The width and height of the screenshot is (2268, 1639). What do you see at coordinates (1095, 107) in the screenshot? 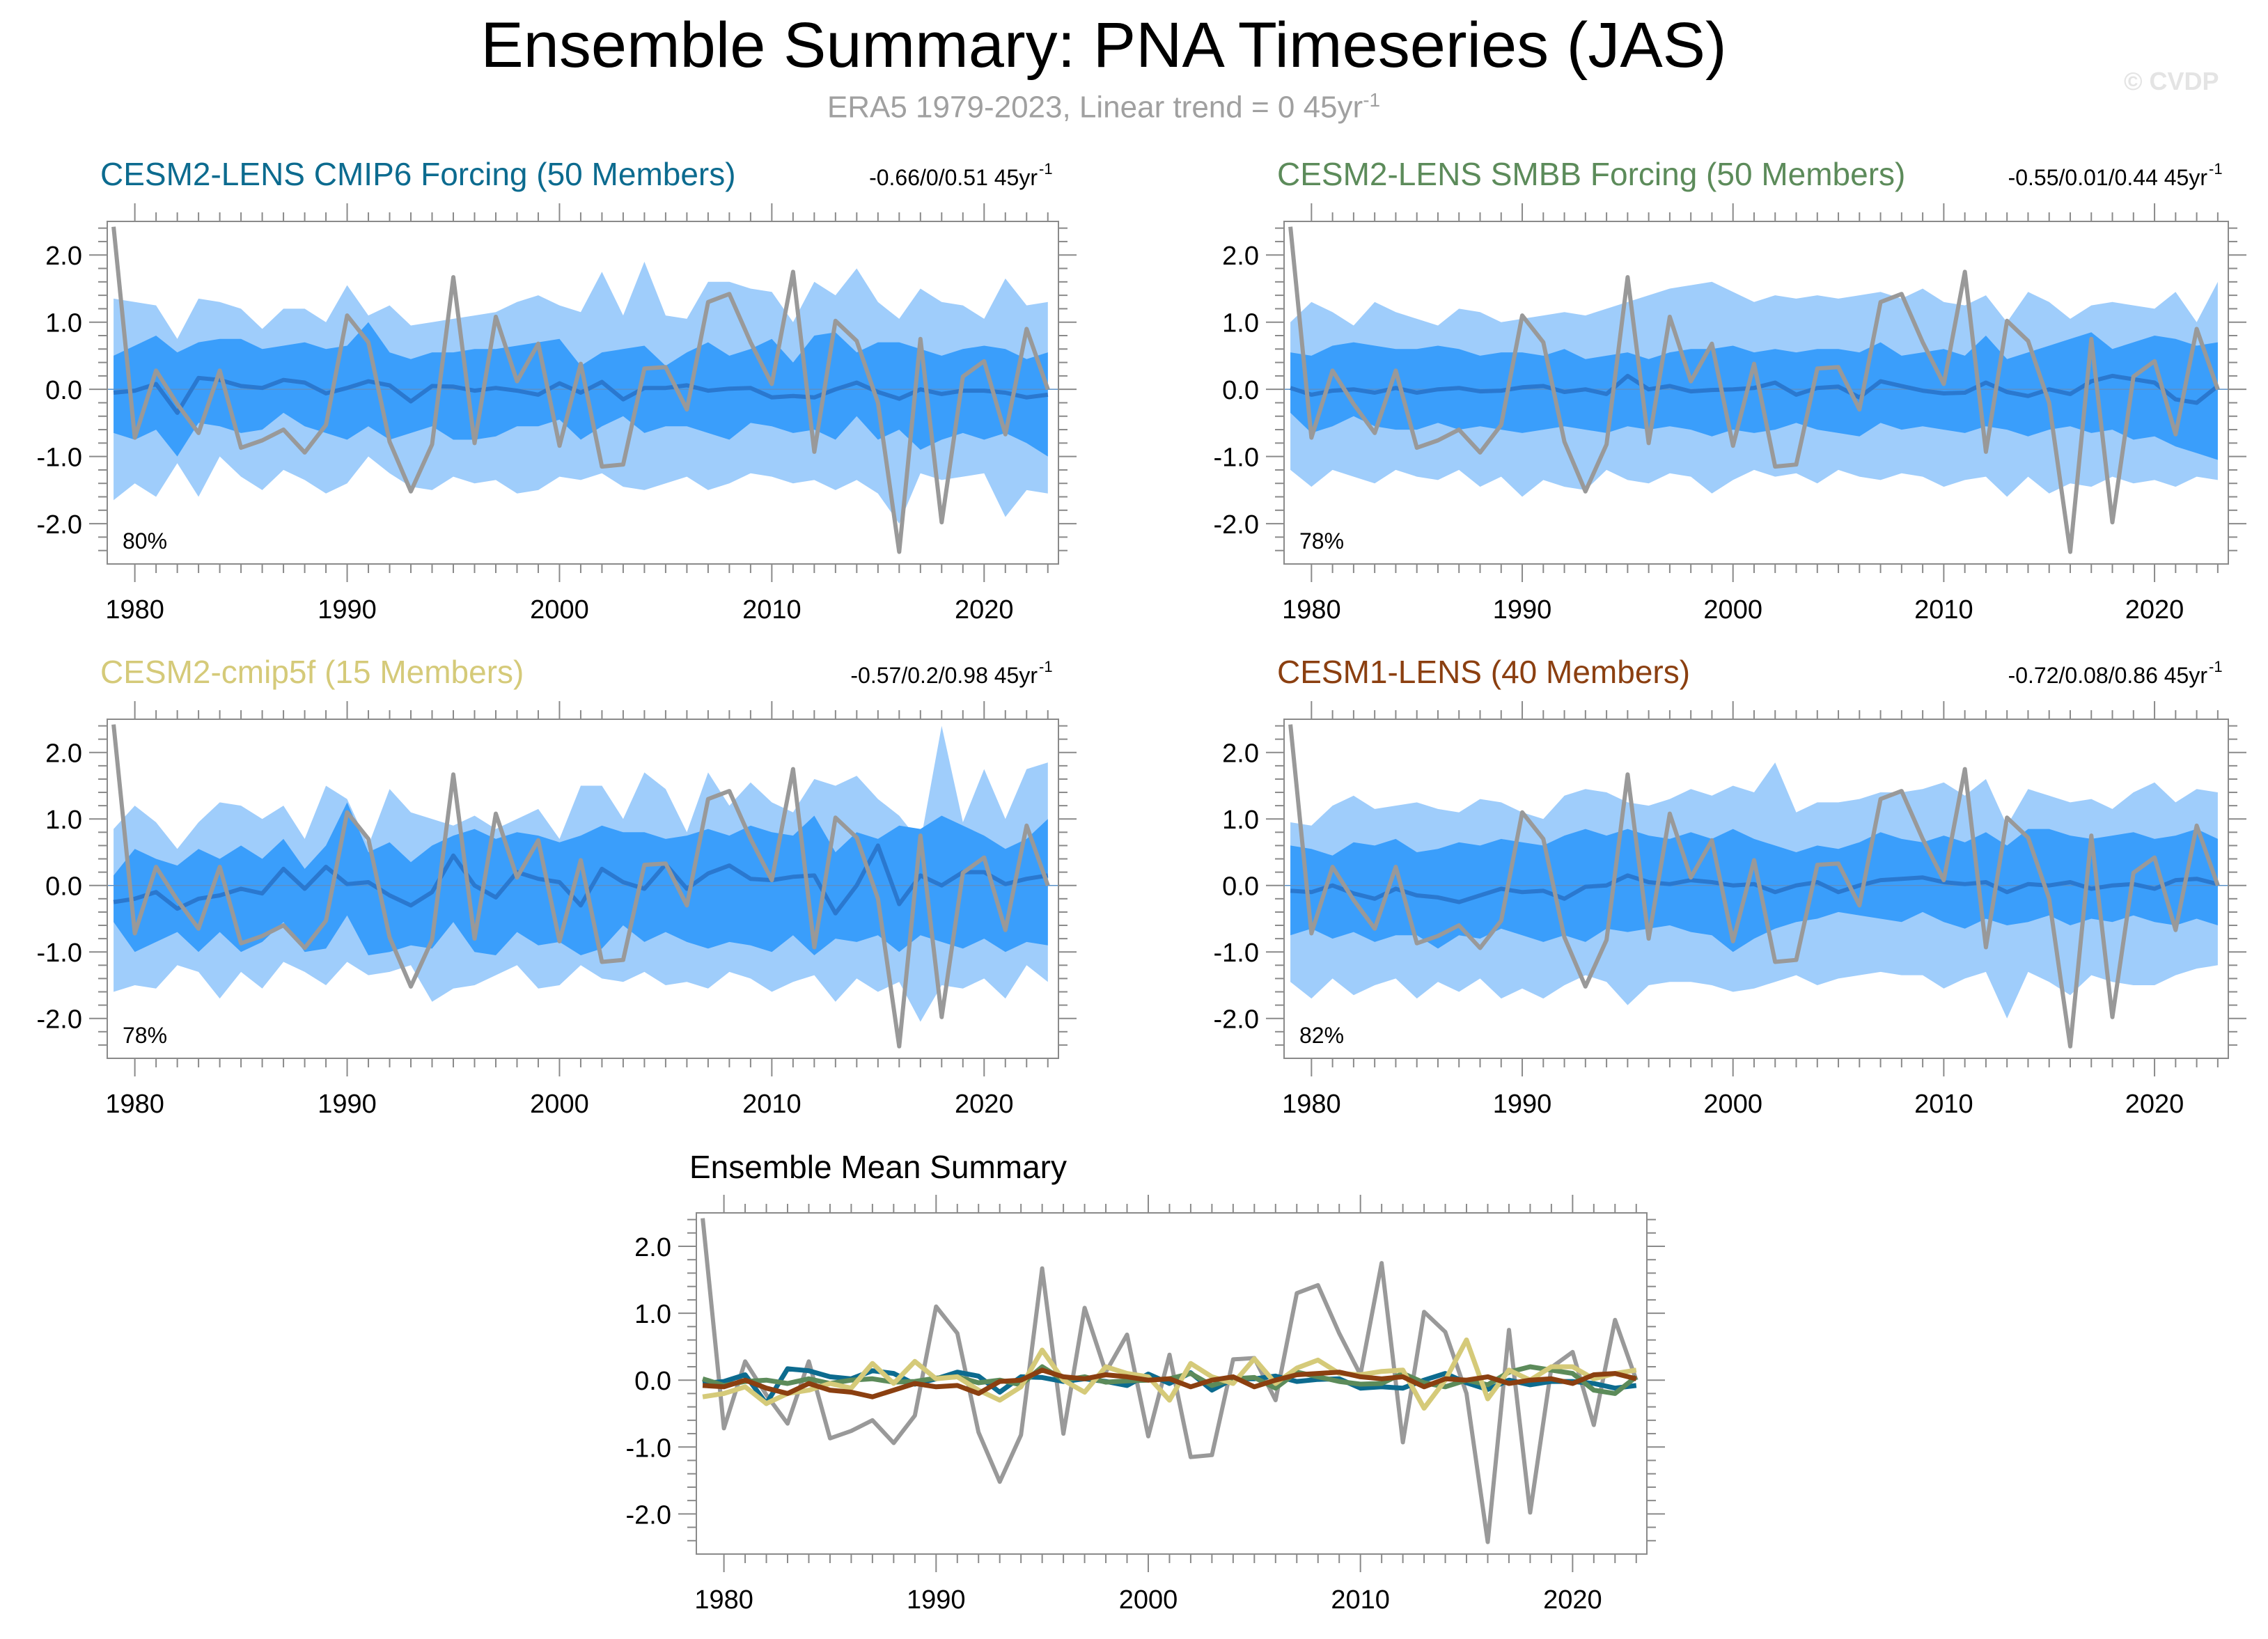
I see `subtitle-text: ERA5 1979-2023, Linear trend = 0 45yr` at bounding box center [1095, 107].